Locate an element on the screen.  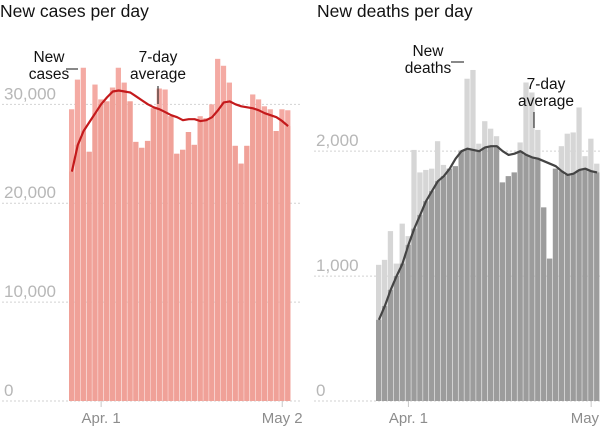
y-tick-label: 2,000 is located at coordinates (337, 140).